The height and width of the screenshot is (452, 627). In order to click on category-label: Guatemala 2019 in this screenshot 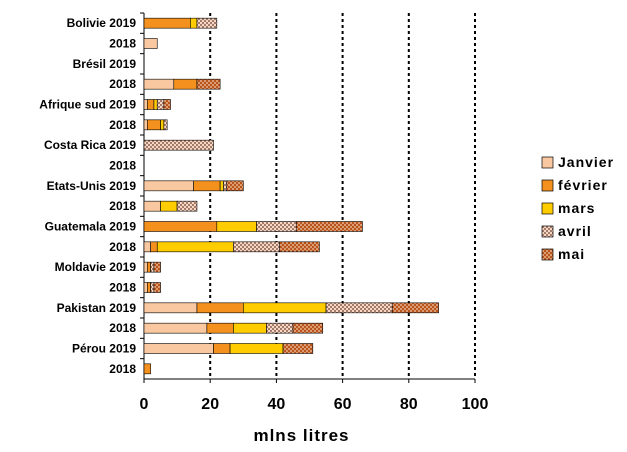, I will do `click(91, 227)`.